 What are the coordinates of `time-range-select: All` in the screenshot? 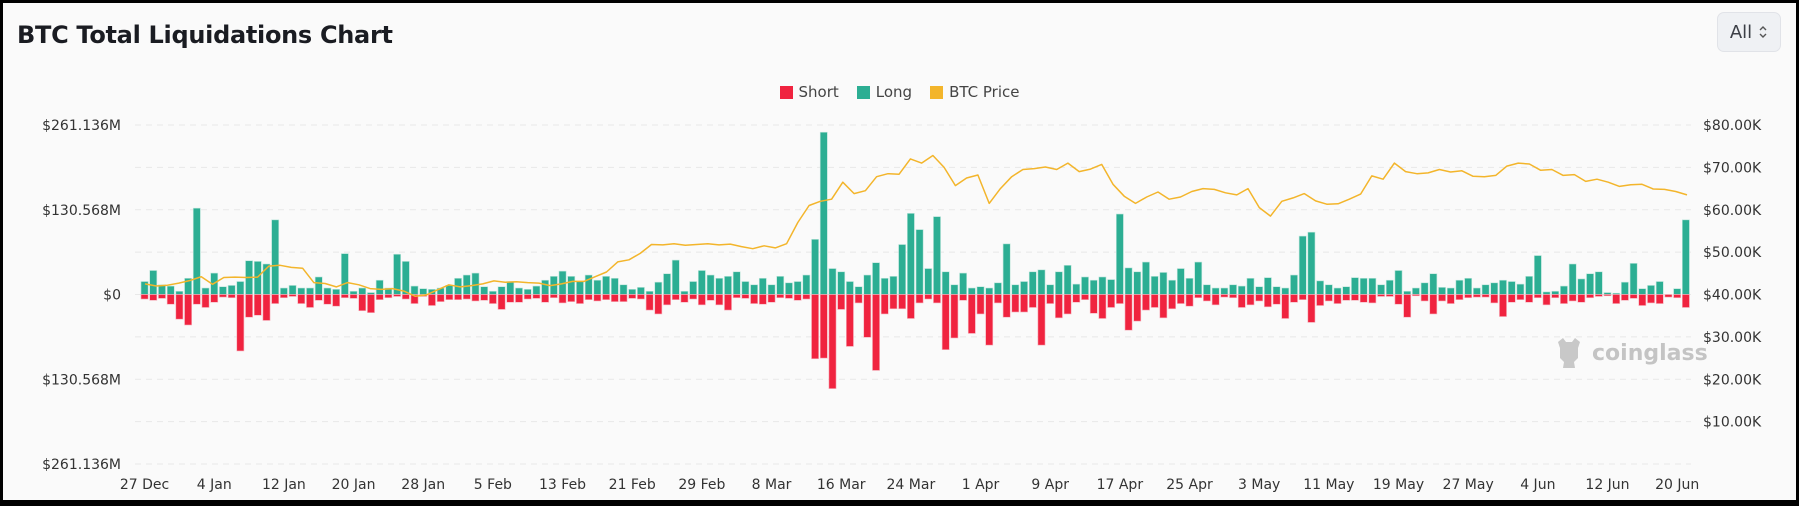 It's located at (1749, 32).